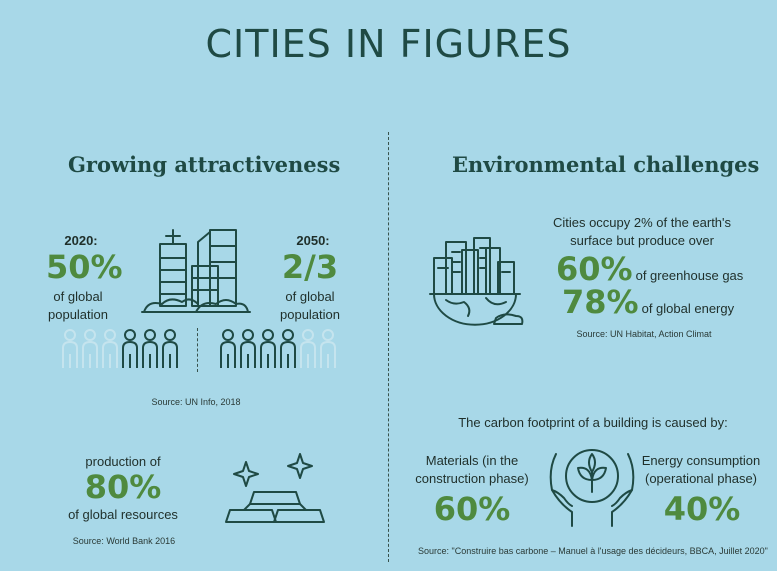  Describe the element at coordinates (313, 240) in the screenshot. I see `year-2050-label: 2050:` at that location.